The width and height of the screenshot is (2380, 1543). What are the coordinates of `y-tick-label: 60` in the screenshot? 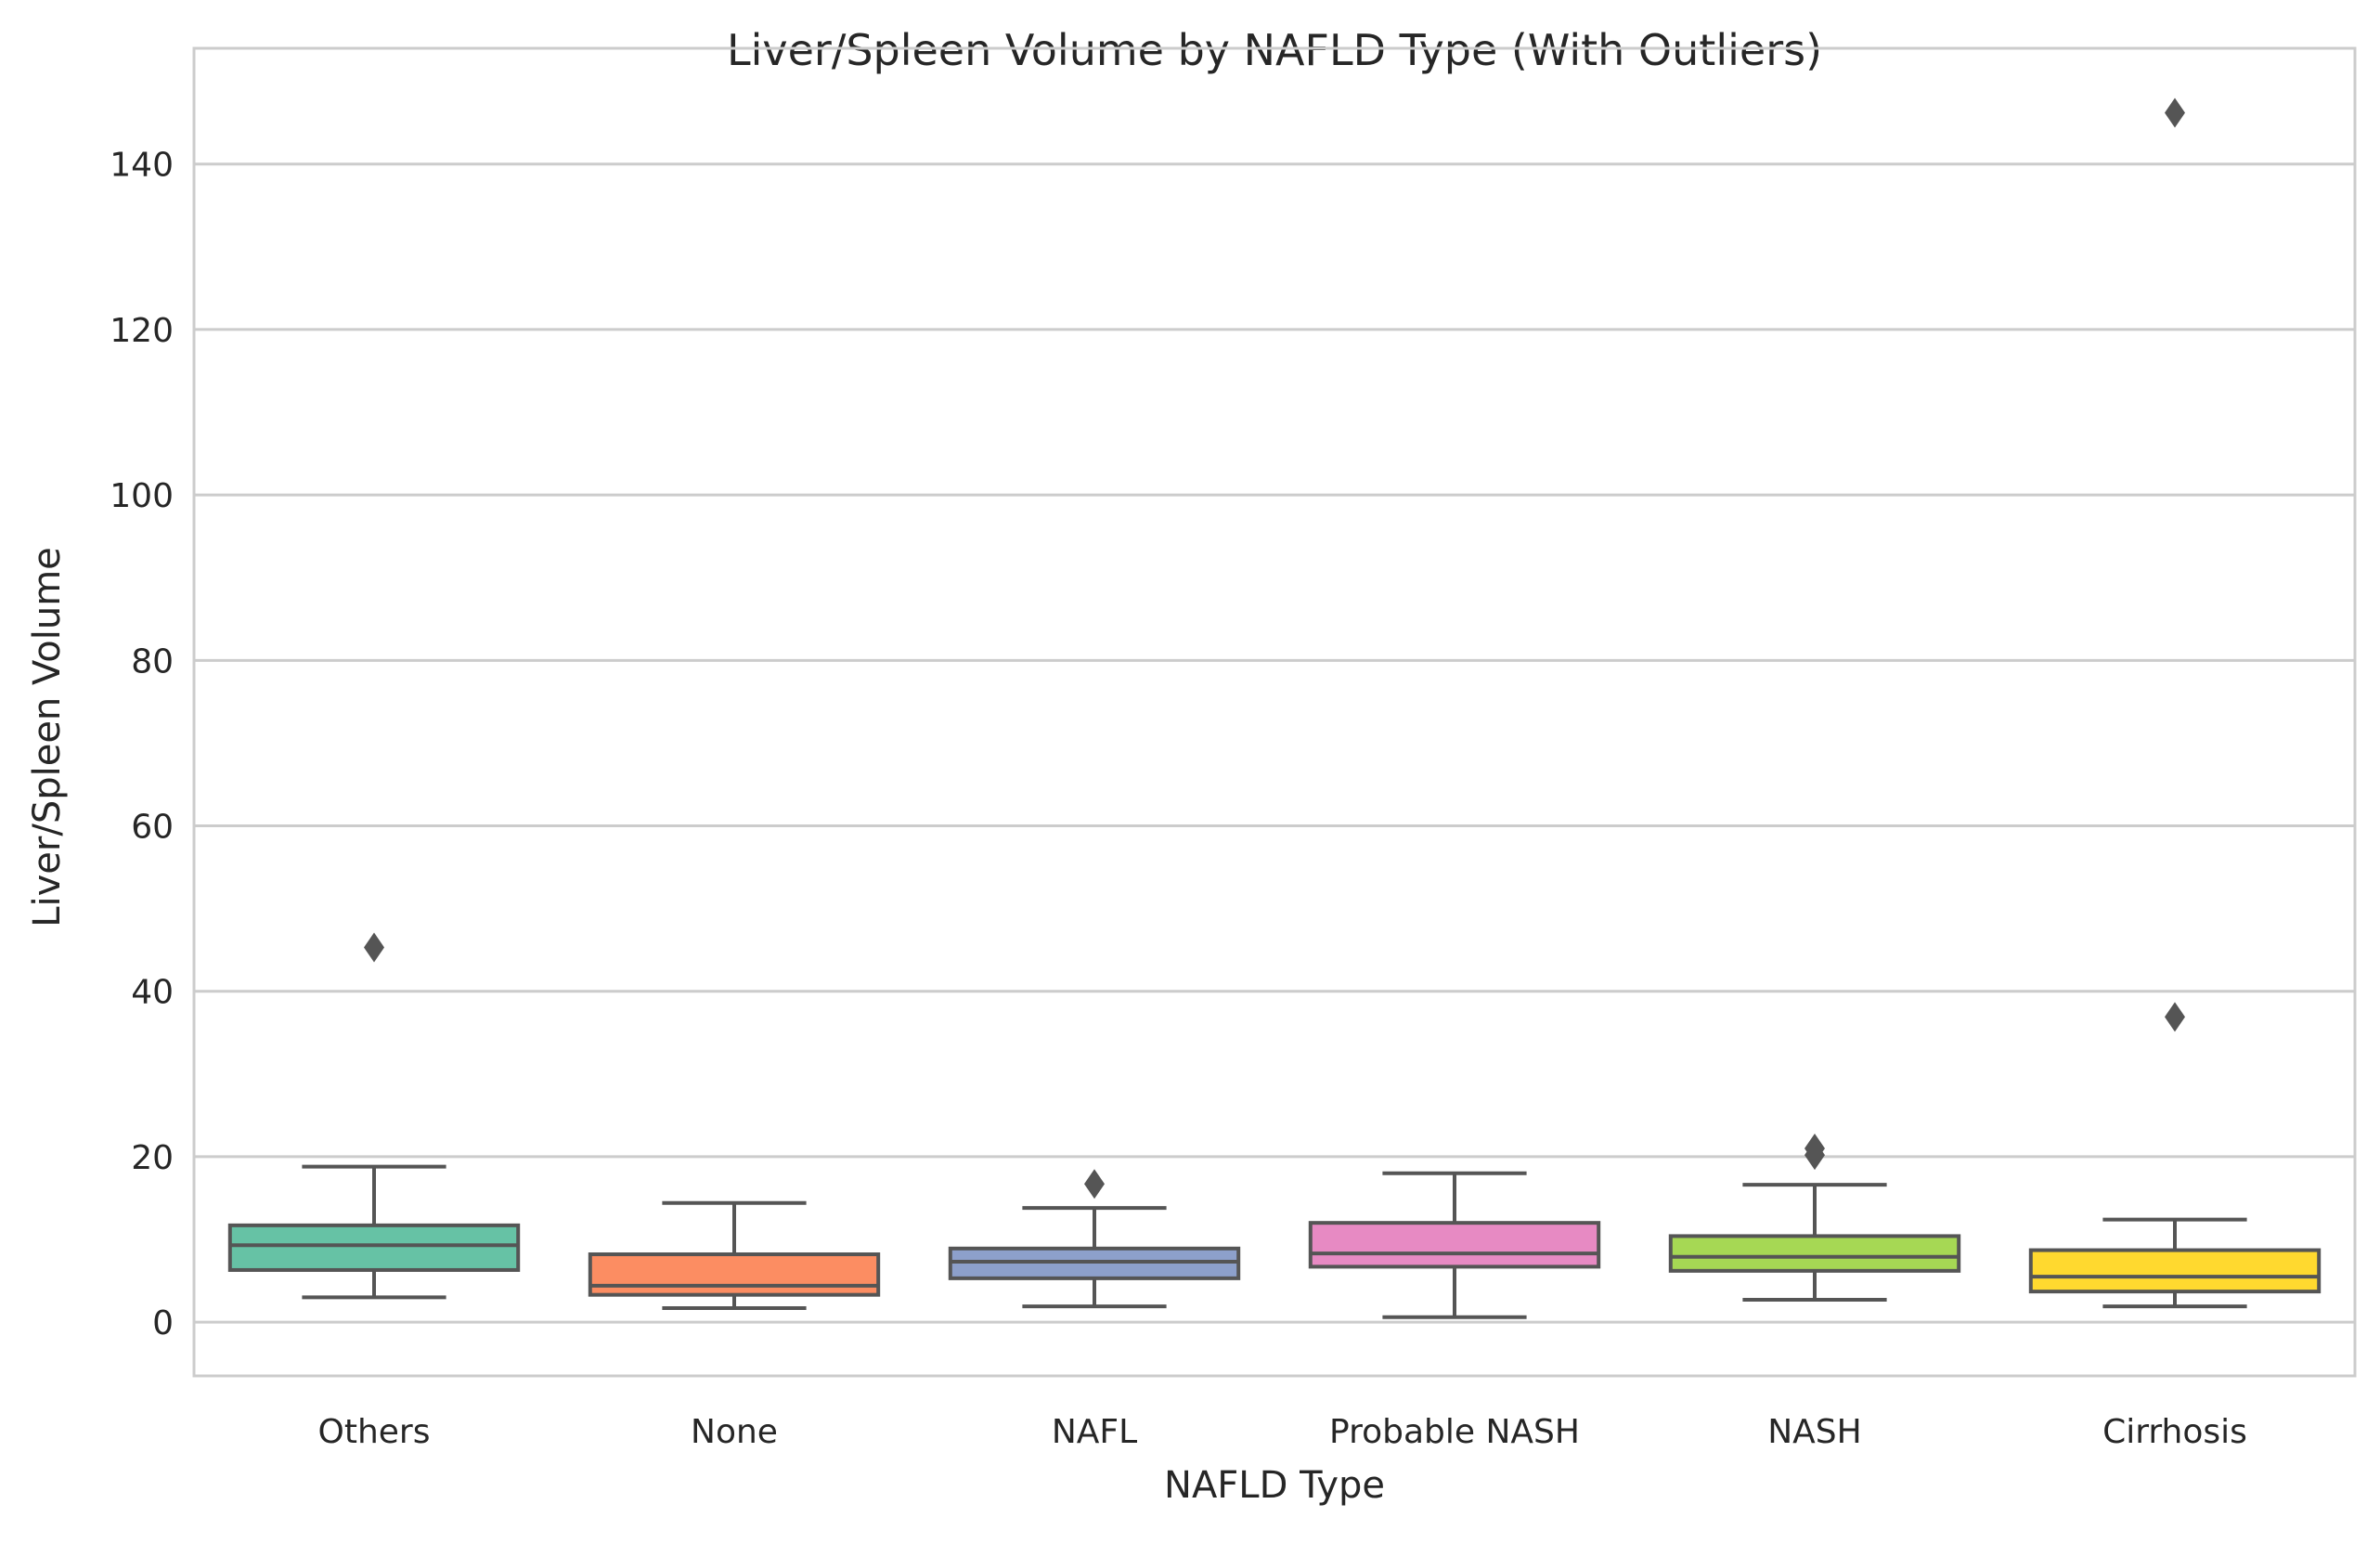 It's located at (152, 828).